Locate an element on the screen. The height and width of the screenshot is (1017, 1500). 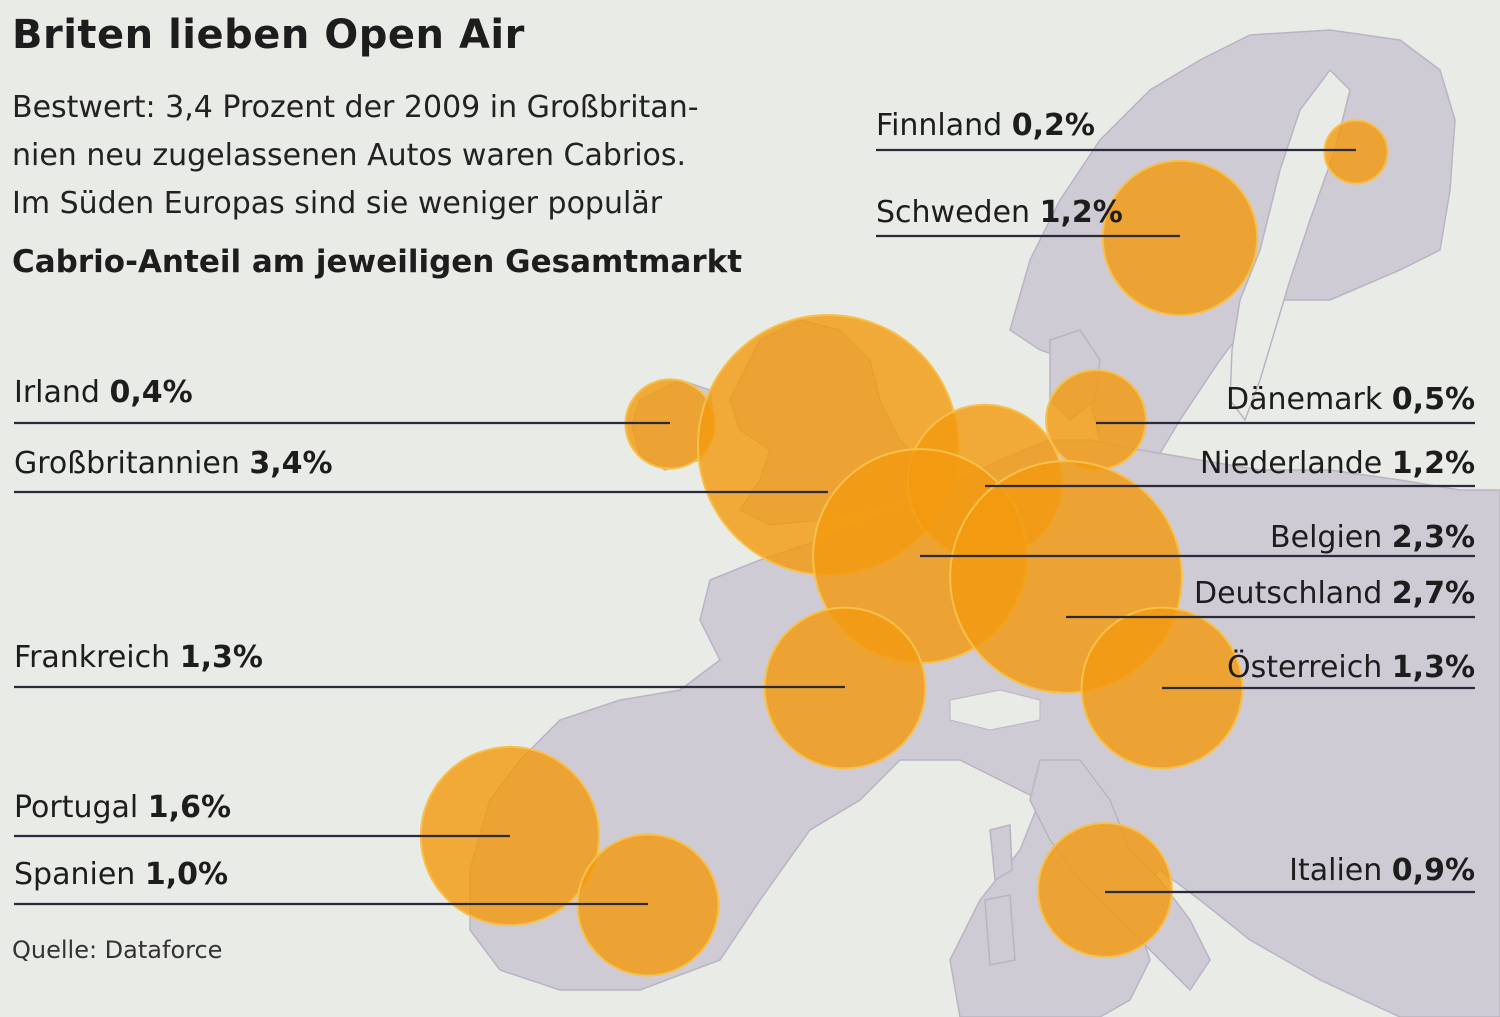
country-label-spanien: Spanien 1,0% is located at coordinates (121, 875).